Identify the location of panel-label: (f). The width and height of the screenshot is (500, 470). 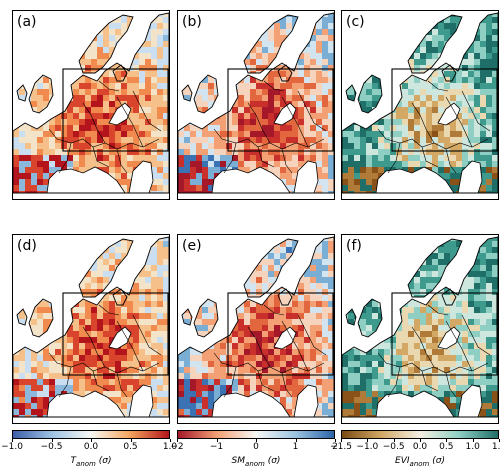
(354, 246).